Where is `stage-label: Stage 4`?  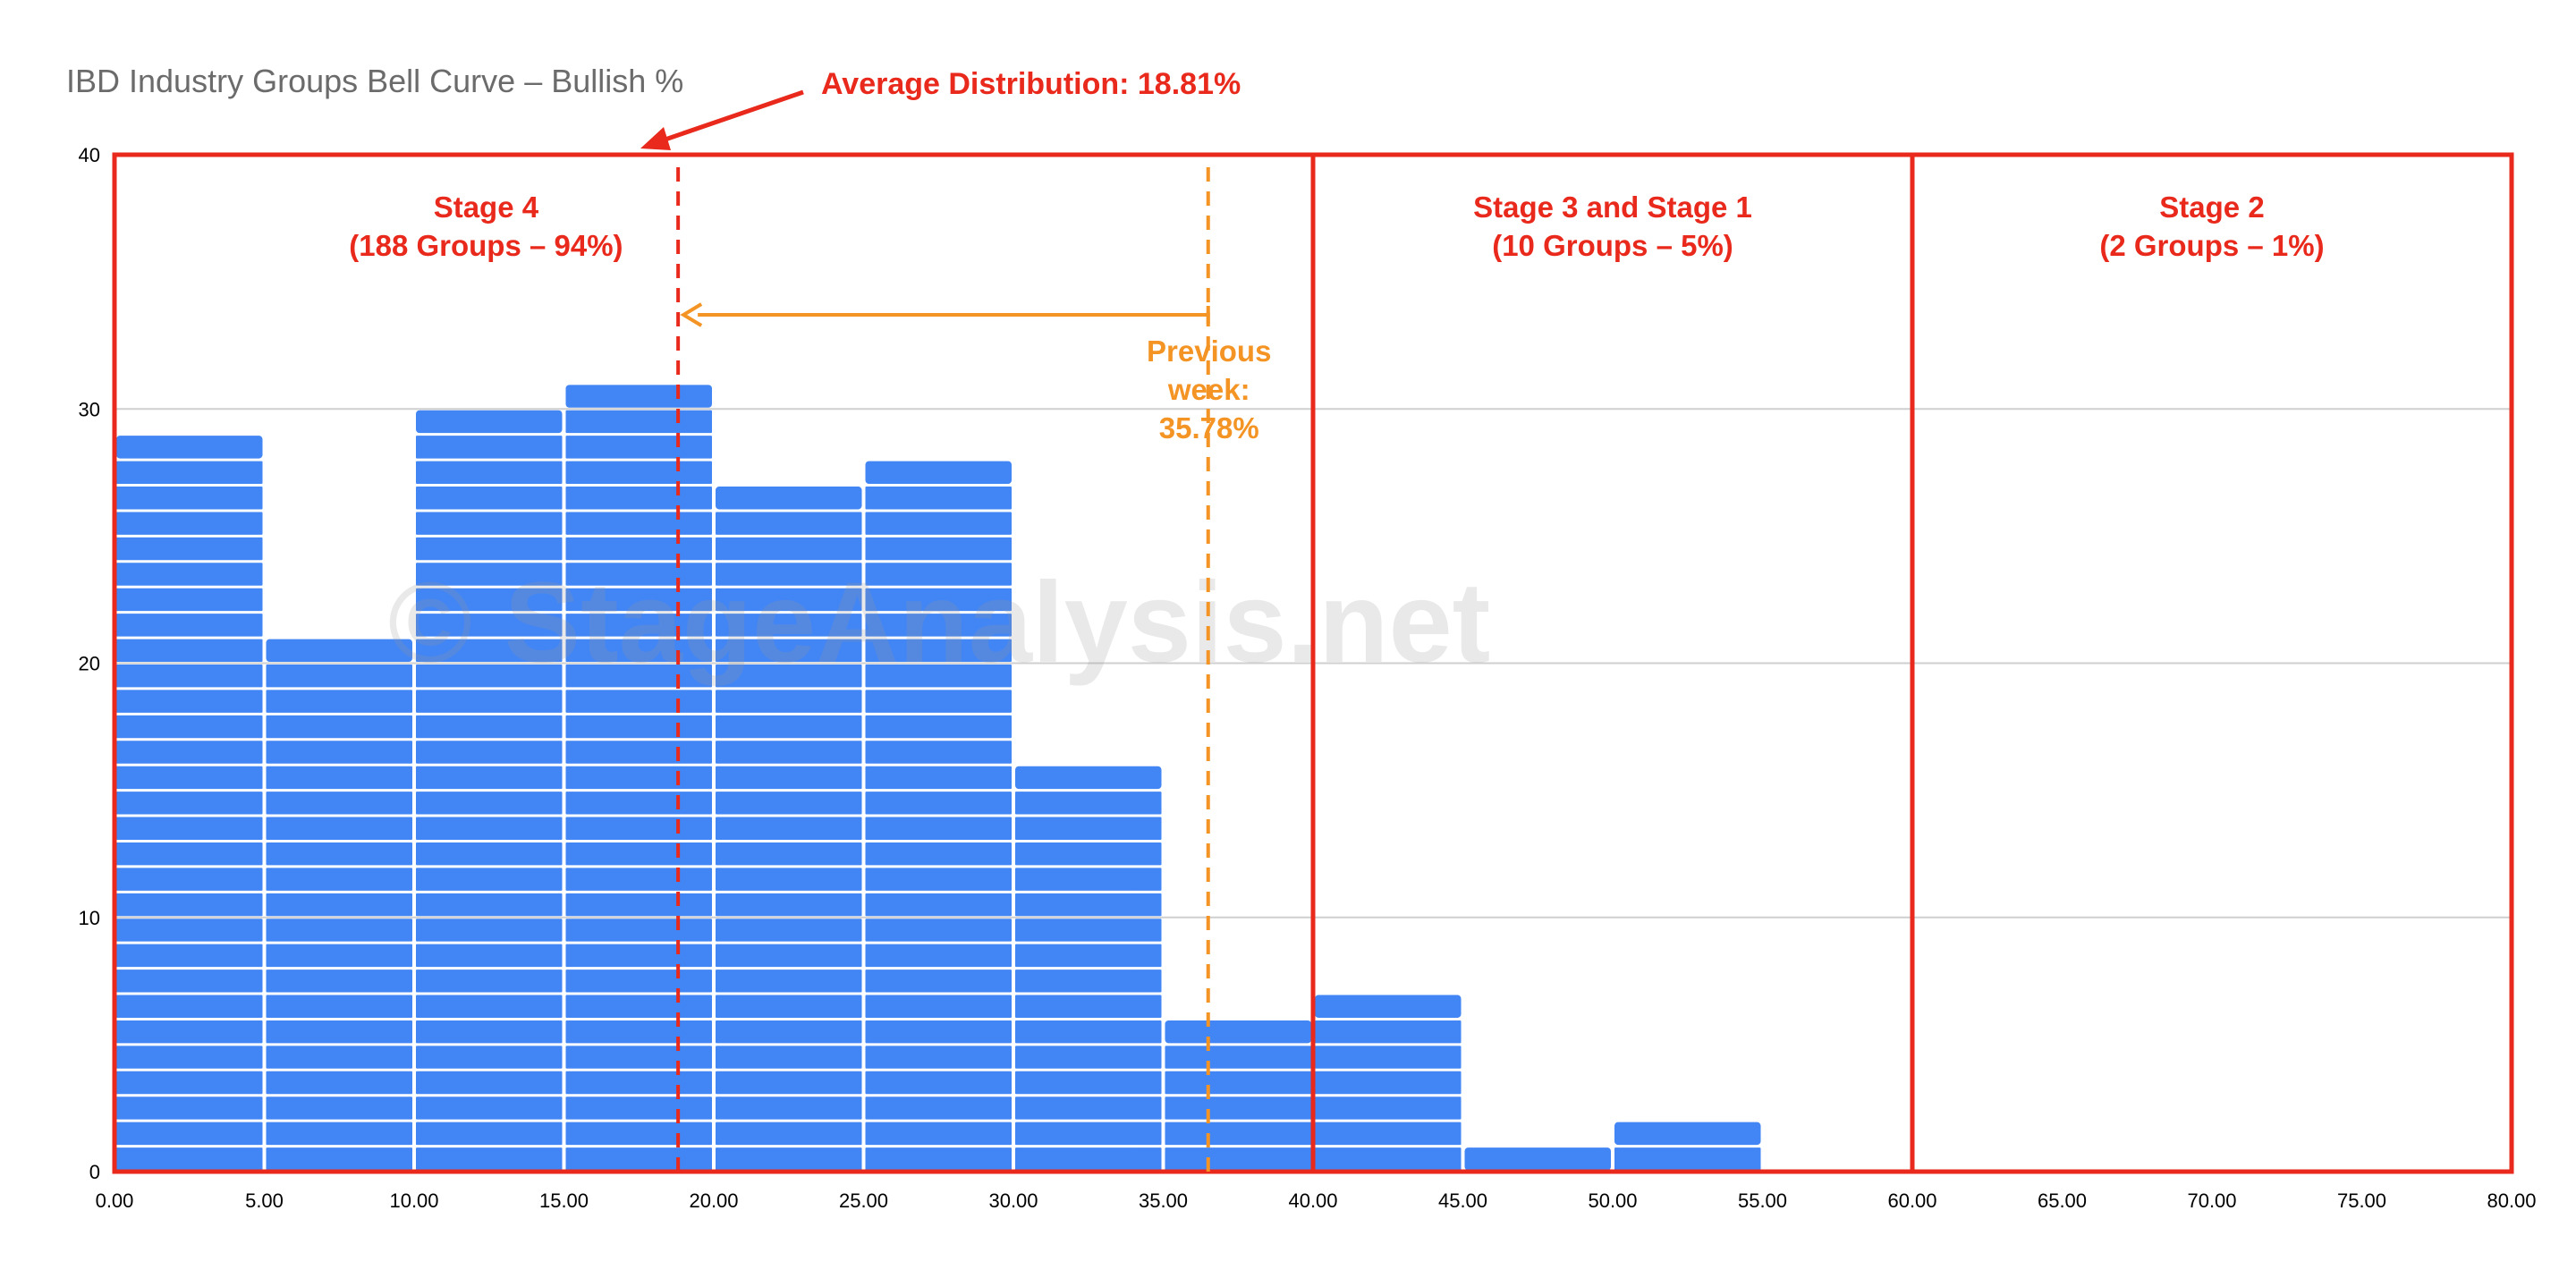 stage-label: Stage 4 is located at coordinates (486, 207).